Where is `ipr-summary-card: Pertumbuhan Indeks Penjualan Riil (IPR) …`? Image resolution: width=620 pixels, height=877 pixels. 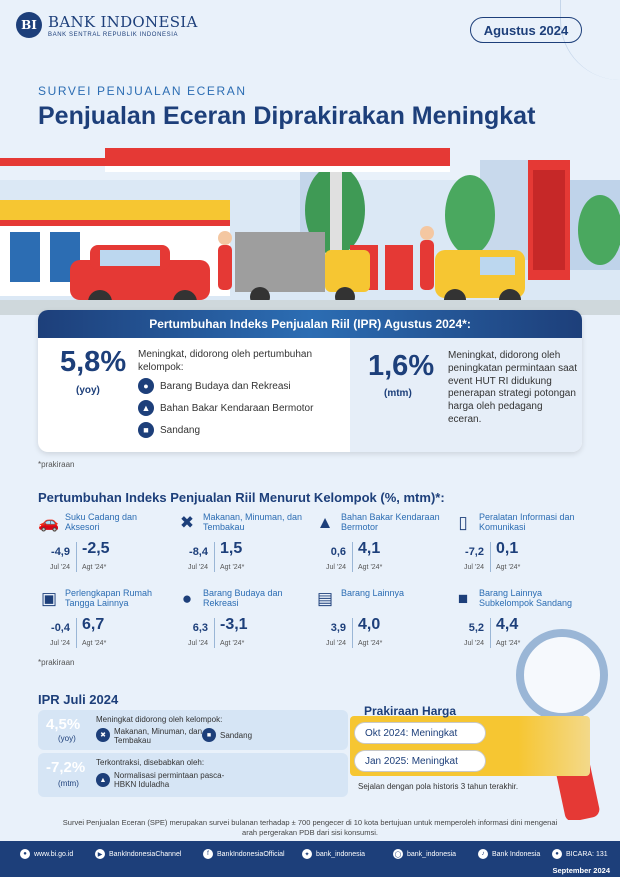 ipr-summary-card: Pertumbuhan Indeks Penjualan Riil (IPR) … is located at coordinates (310, 381).